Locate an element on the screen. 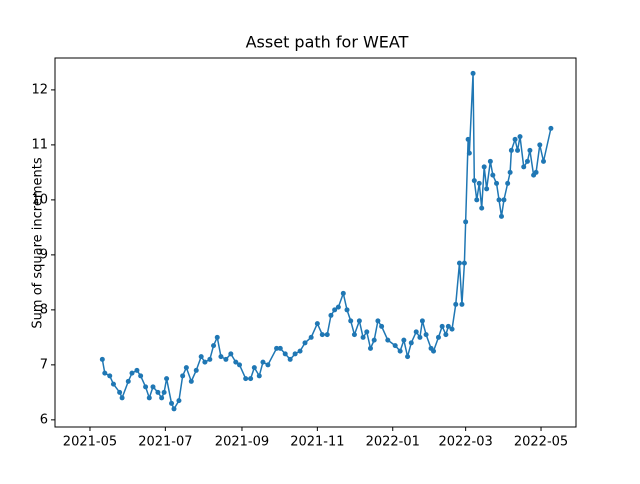 This screenshot has height=484, width=640. x-tick-label: 2022-01 is located at coordinates (393, 442).